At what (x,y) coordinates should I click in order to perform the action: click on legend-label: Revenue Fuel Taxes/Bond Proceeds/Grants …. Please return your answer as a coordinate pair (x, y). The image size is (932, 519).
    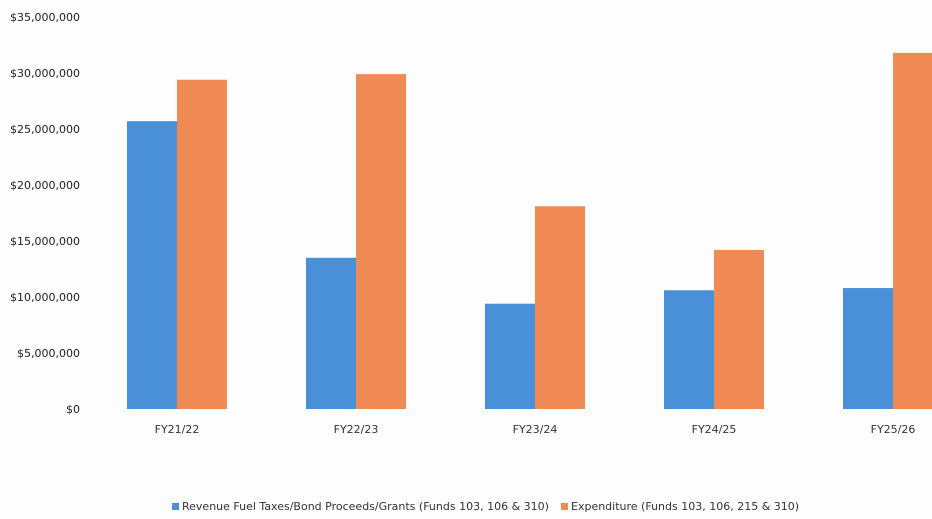
    Looking at the image, I should click on (365, 506).